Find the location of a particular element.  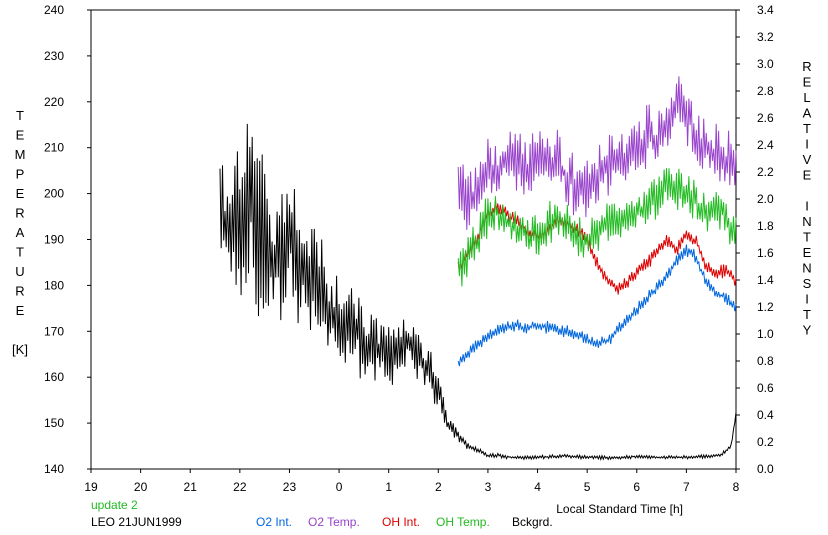

x-tick-label: 20 is located at coordinates (141, 487).